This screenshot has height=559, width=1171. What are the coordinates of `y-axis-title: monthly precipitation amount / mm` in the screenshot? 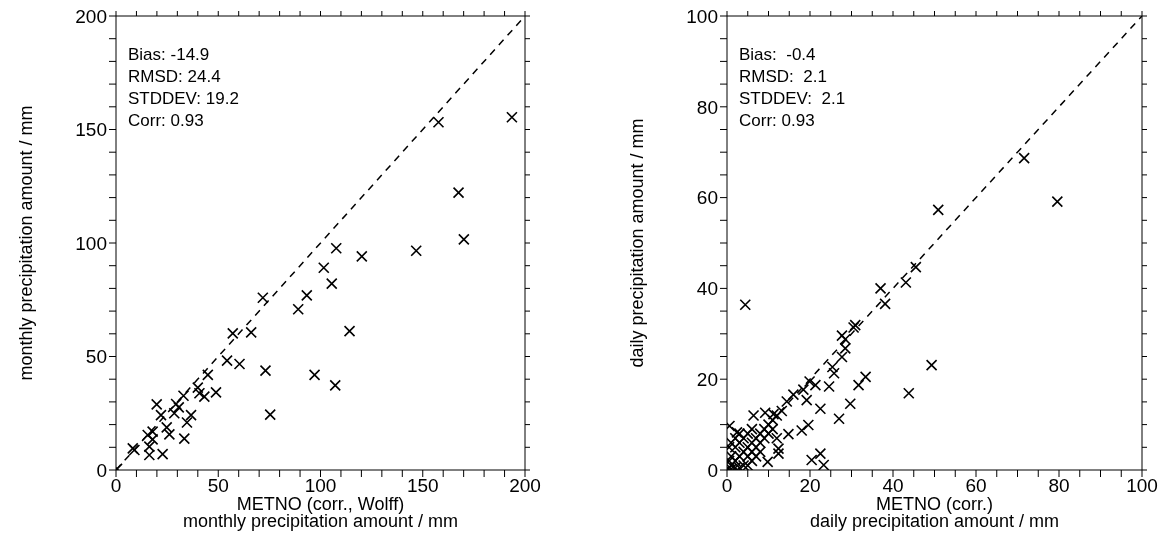 It's located at (26, 243).